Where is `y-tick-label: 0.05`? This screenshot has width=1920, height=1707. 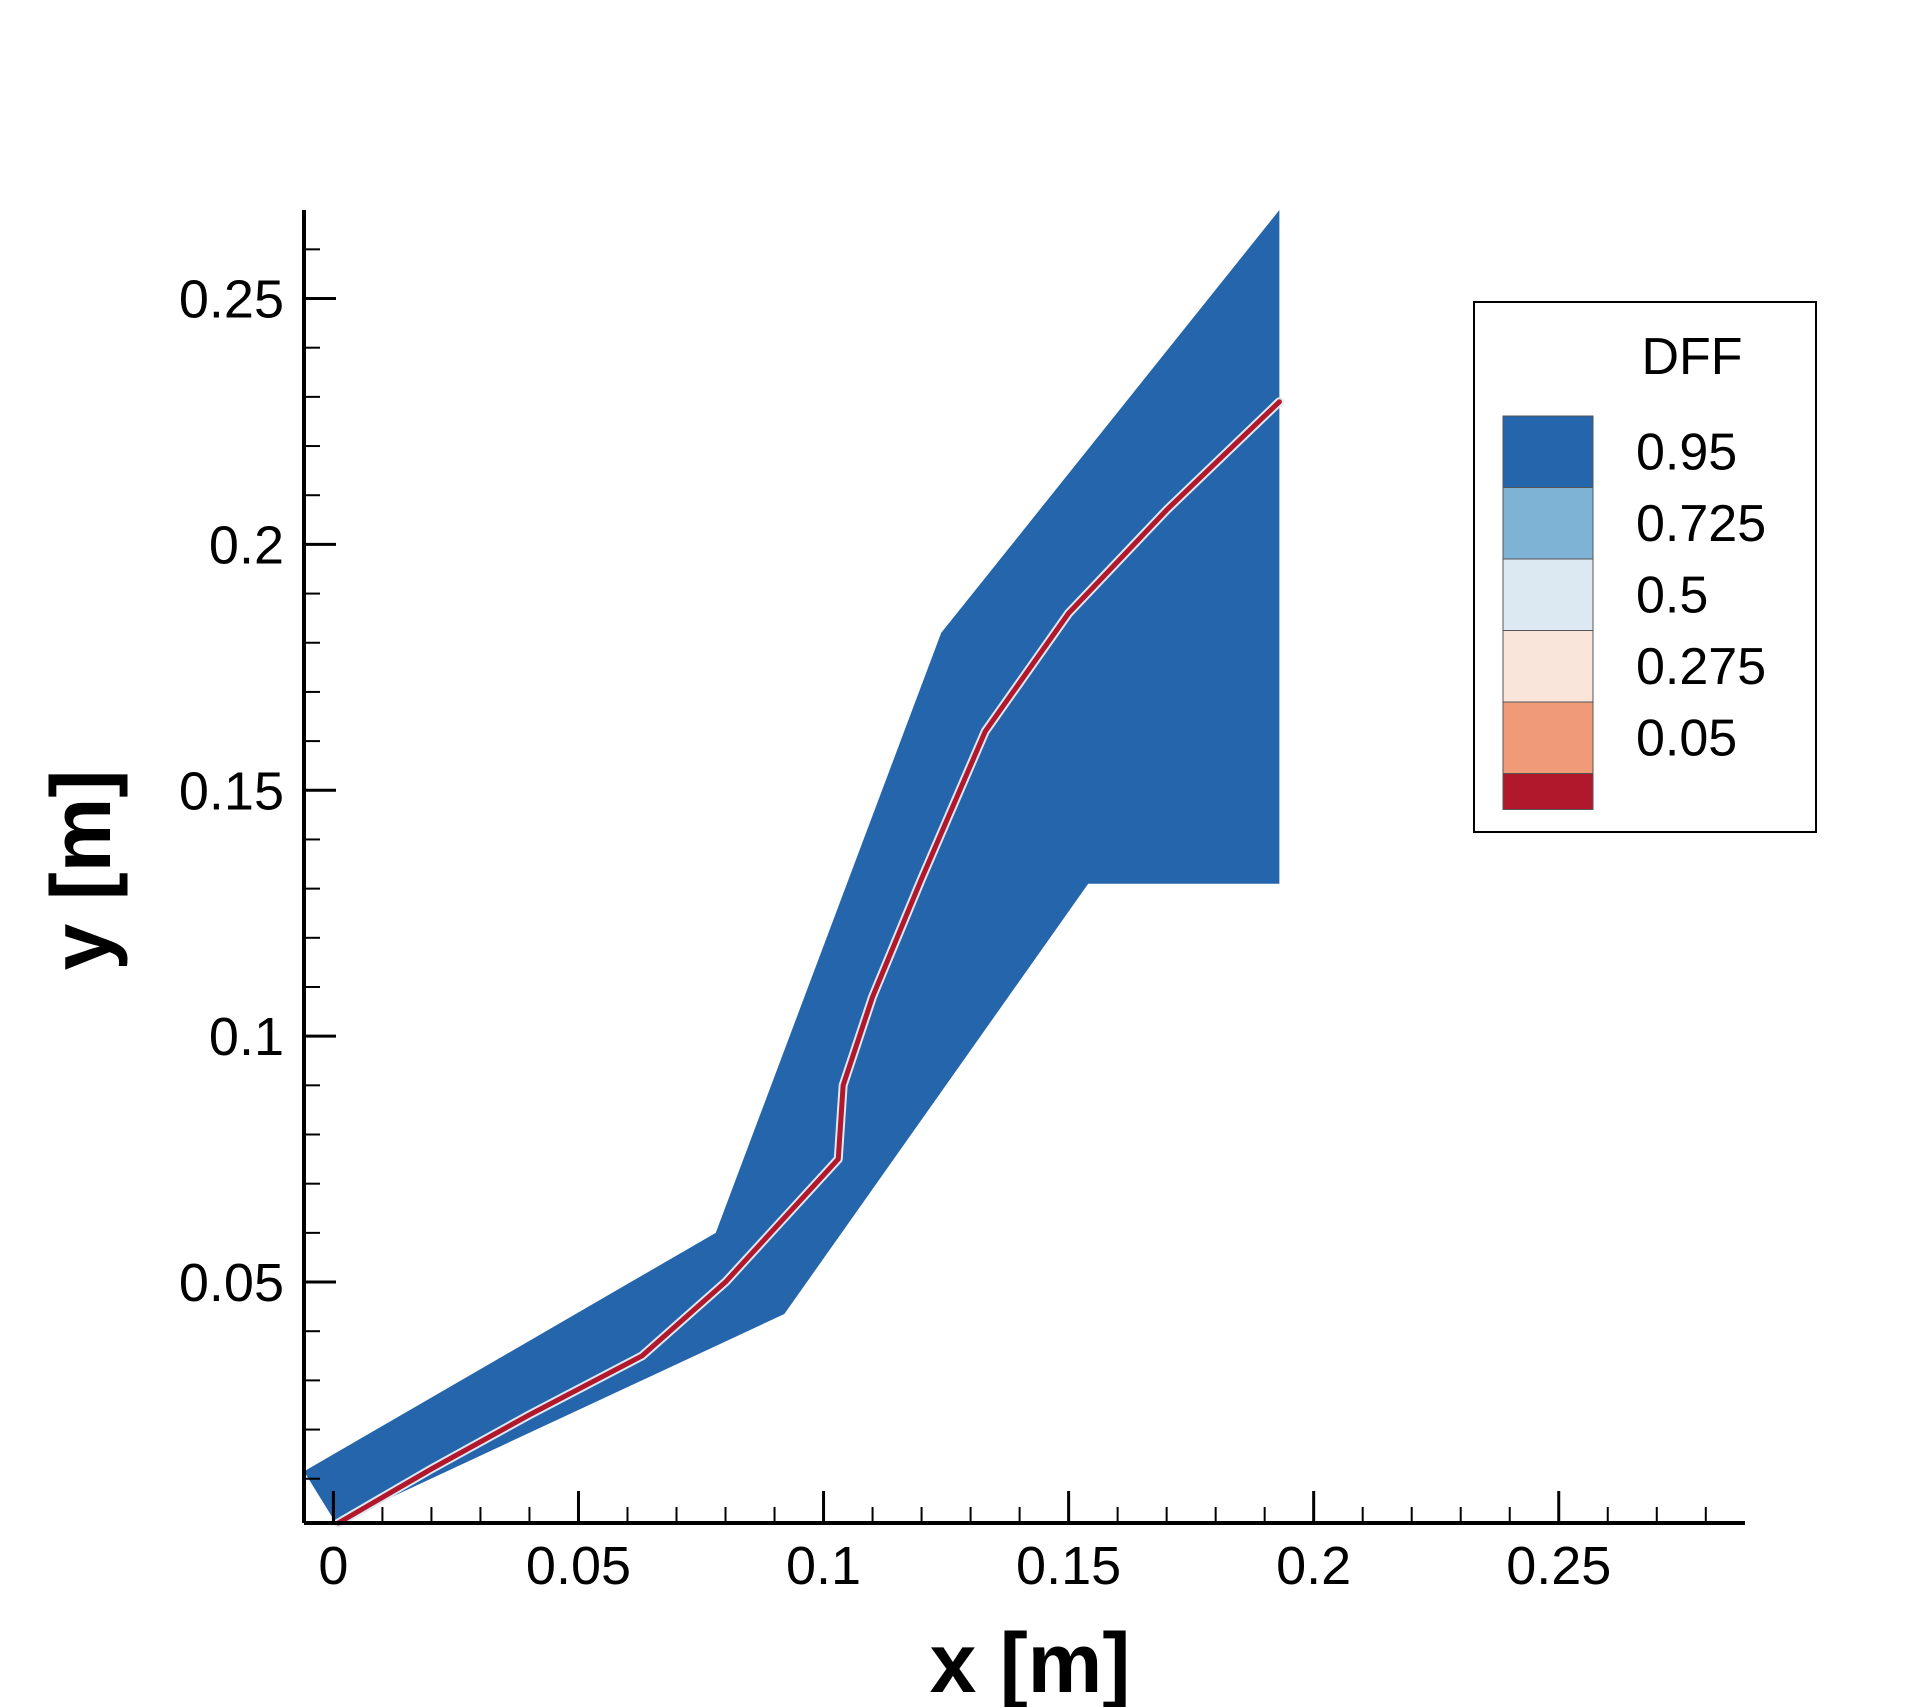
y-tick-label: 0.05 is located at coordinates (231, 1283).